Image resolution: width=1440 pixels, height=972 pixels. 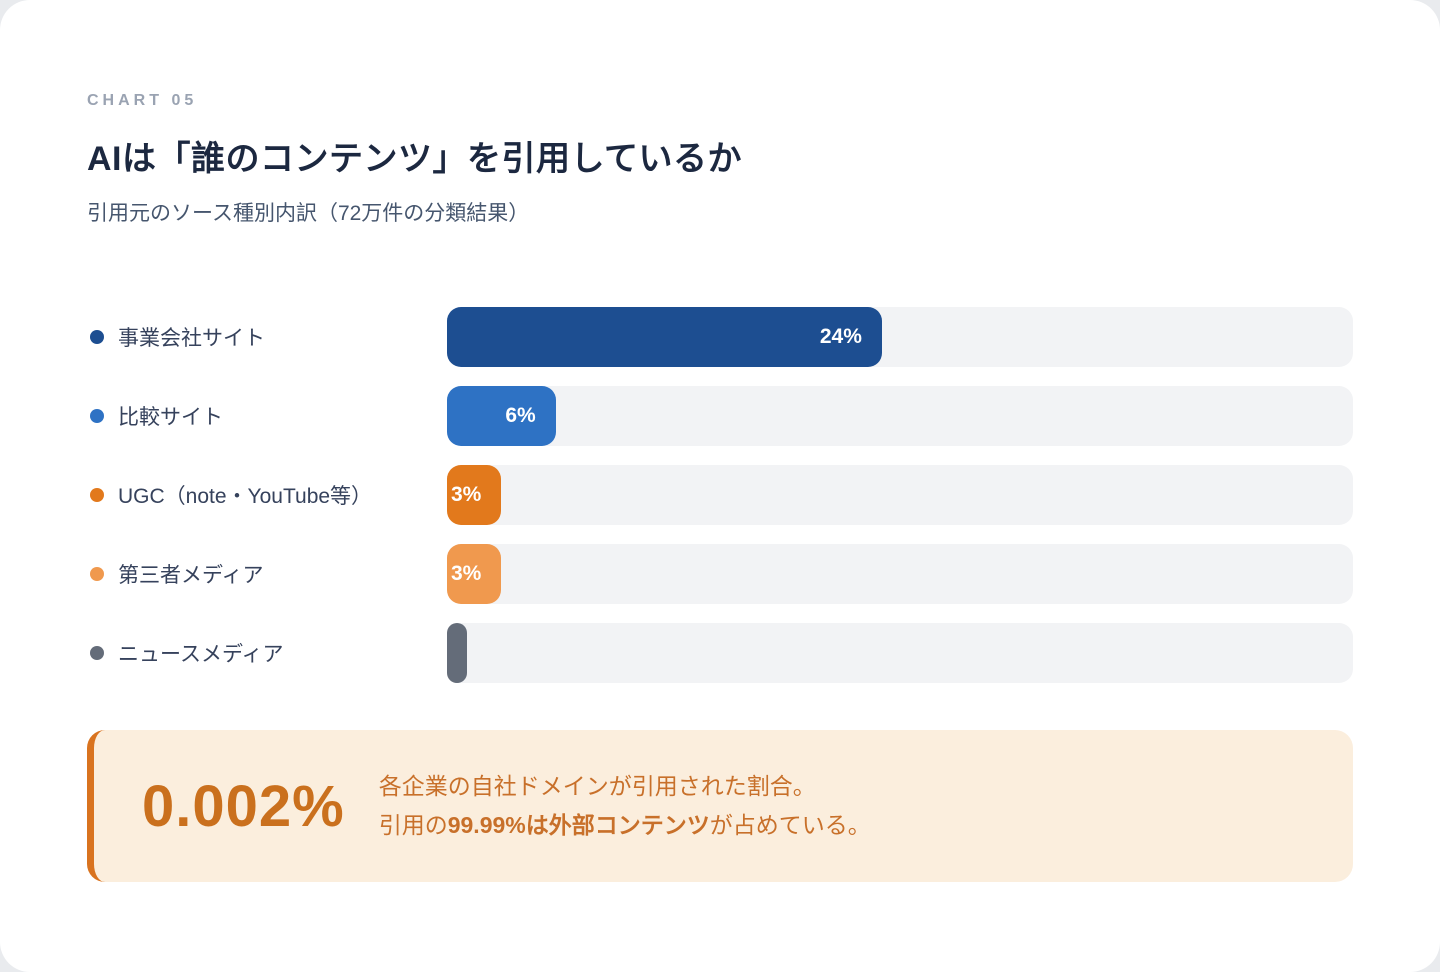 I want to click on chart-row-label: 比較サイト, so click(x=267, y=416).